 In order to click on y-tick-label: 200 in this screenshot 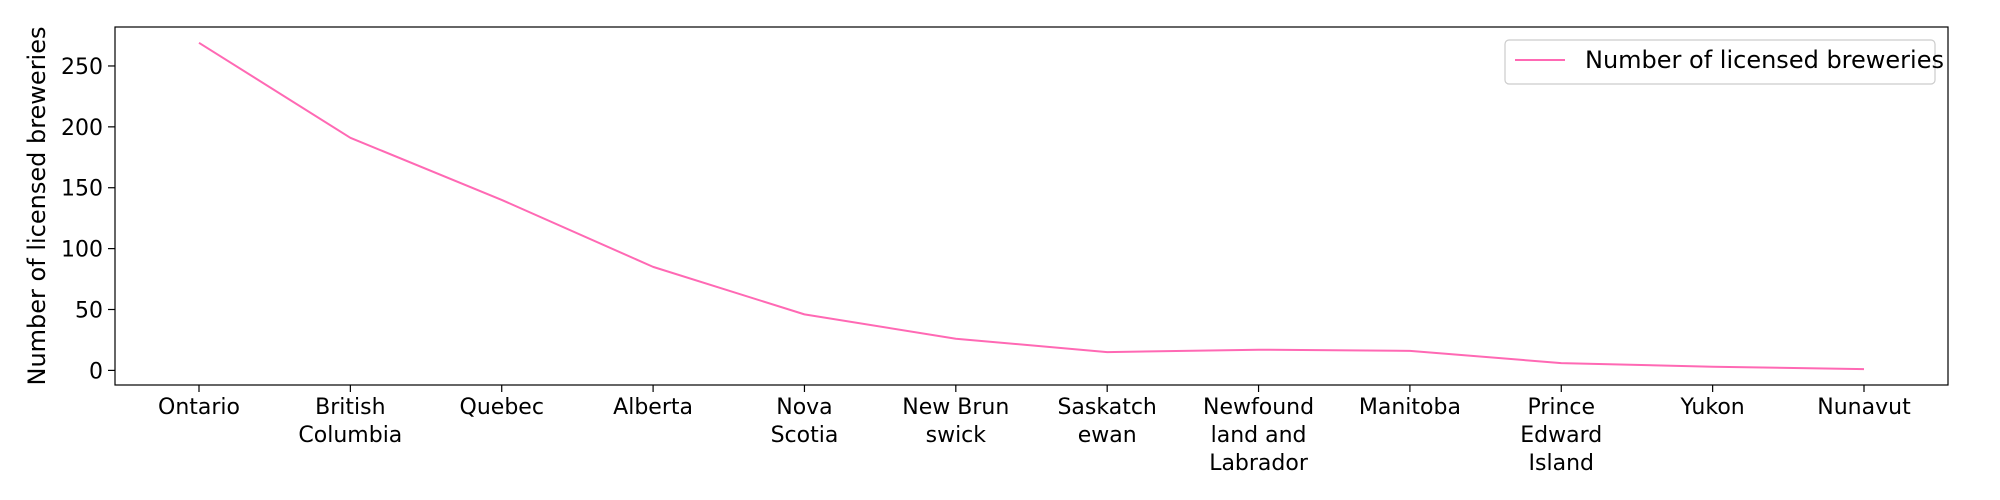, I will do `click(82, 128)`.